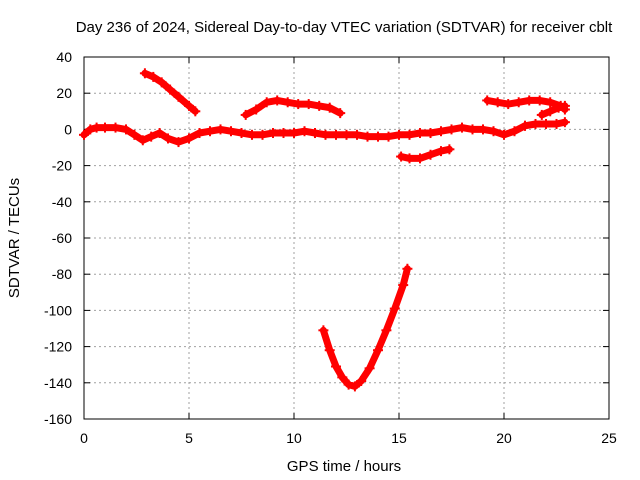  What do you see at coordinates (62, 166) in the screenshot?
I see `y-tick-label: -20` at bounding box center [62, 166].